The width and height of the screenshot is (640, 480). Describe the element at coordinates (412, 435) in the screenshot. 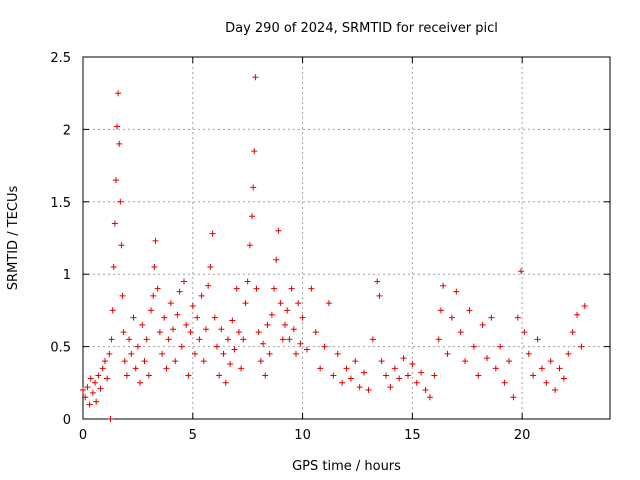

I see `x-tick-label: 15` at that location.